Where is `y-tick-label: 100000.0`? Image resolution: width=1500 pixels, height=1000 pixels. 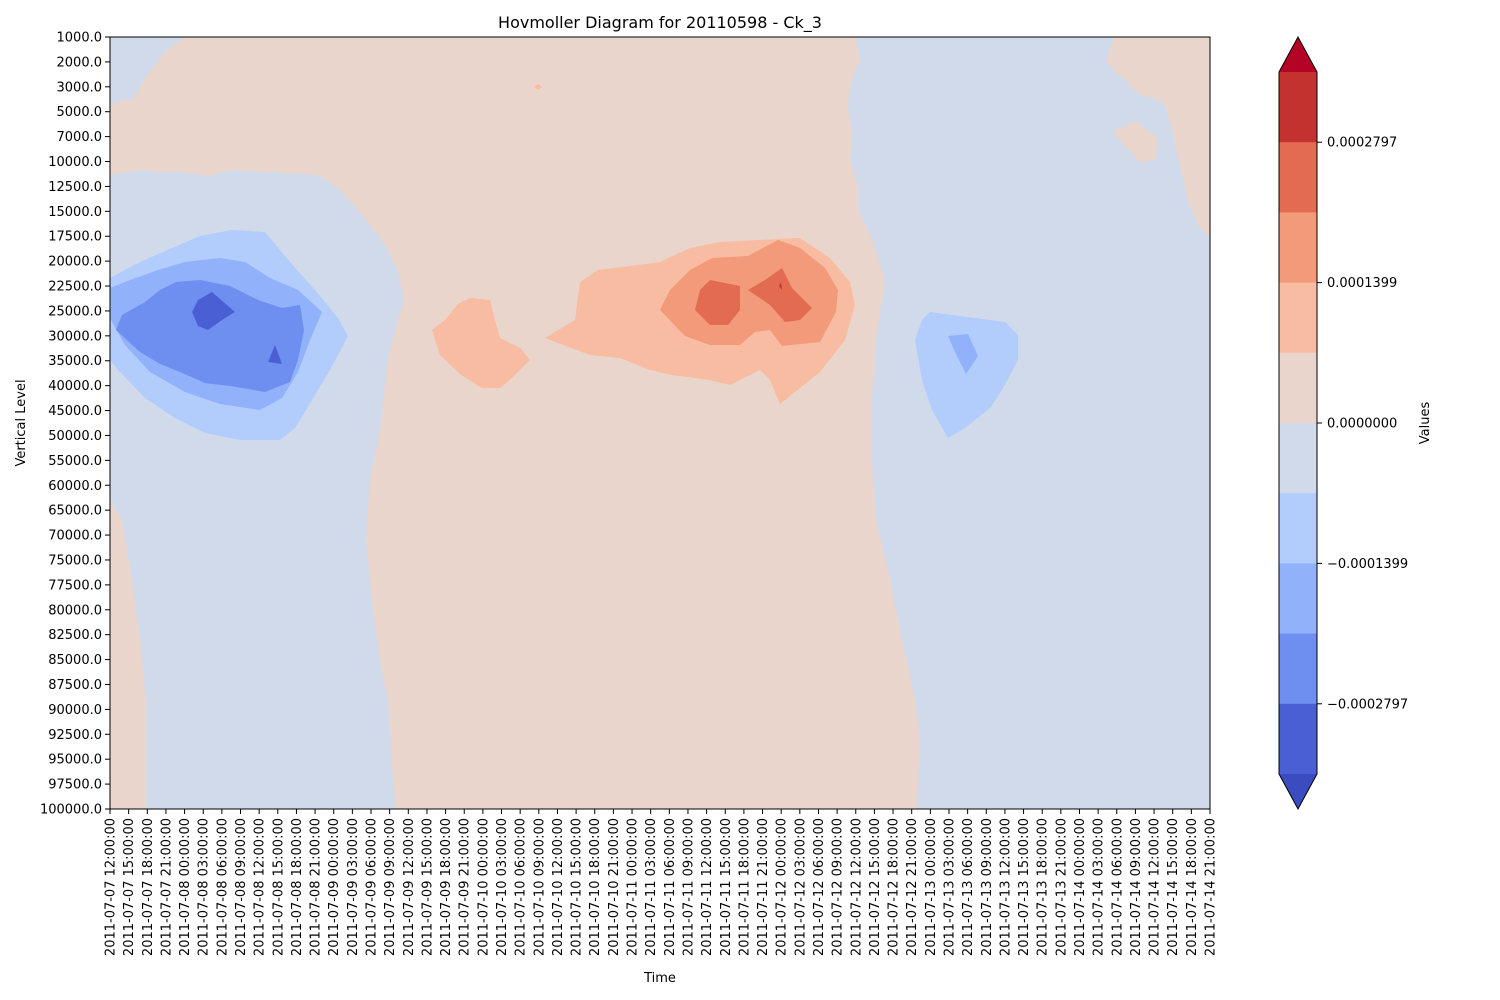 y-tick-label: 100000.0 is located at coordinates (71, 810).